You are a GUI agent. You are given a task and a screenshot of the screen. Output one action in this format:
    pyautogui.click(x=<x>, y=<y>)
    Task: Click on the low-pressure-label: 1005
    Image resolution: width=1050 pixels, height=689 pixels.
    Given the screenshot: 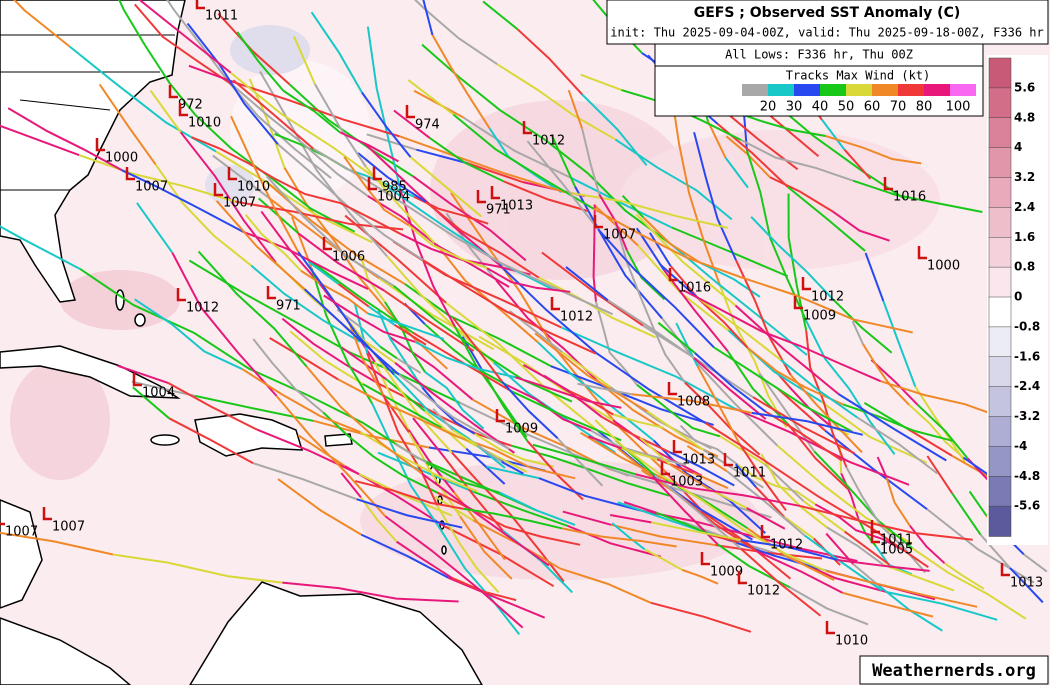 What is the action you would take?
    pyautogui.click(x=896, y=550)
    